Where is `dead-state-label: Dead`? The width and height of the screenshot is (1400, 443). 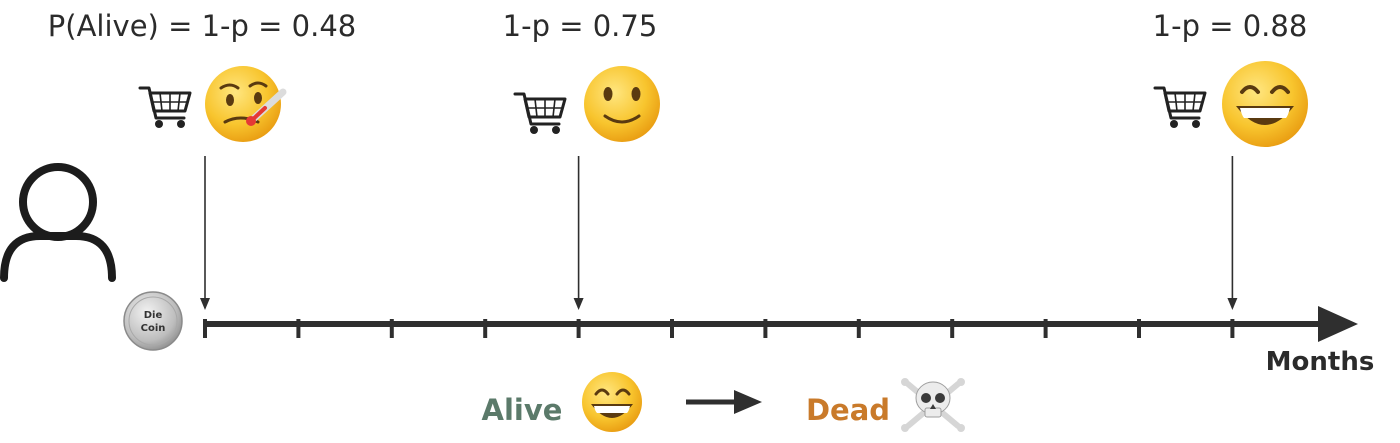
dead-state-label: Dead is located at coordinates (848, 410).